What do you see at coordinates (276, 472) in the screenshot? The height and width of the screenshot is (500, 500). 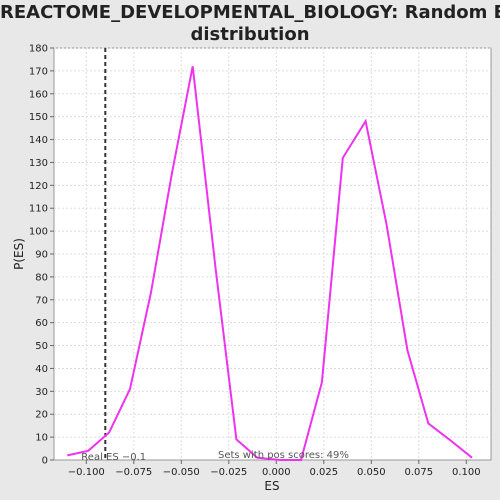 I see `x-tick-label: 0.000` at bounding box center [276, 472].